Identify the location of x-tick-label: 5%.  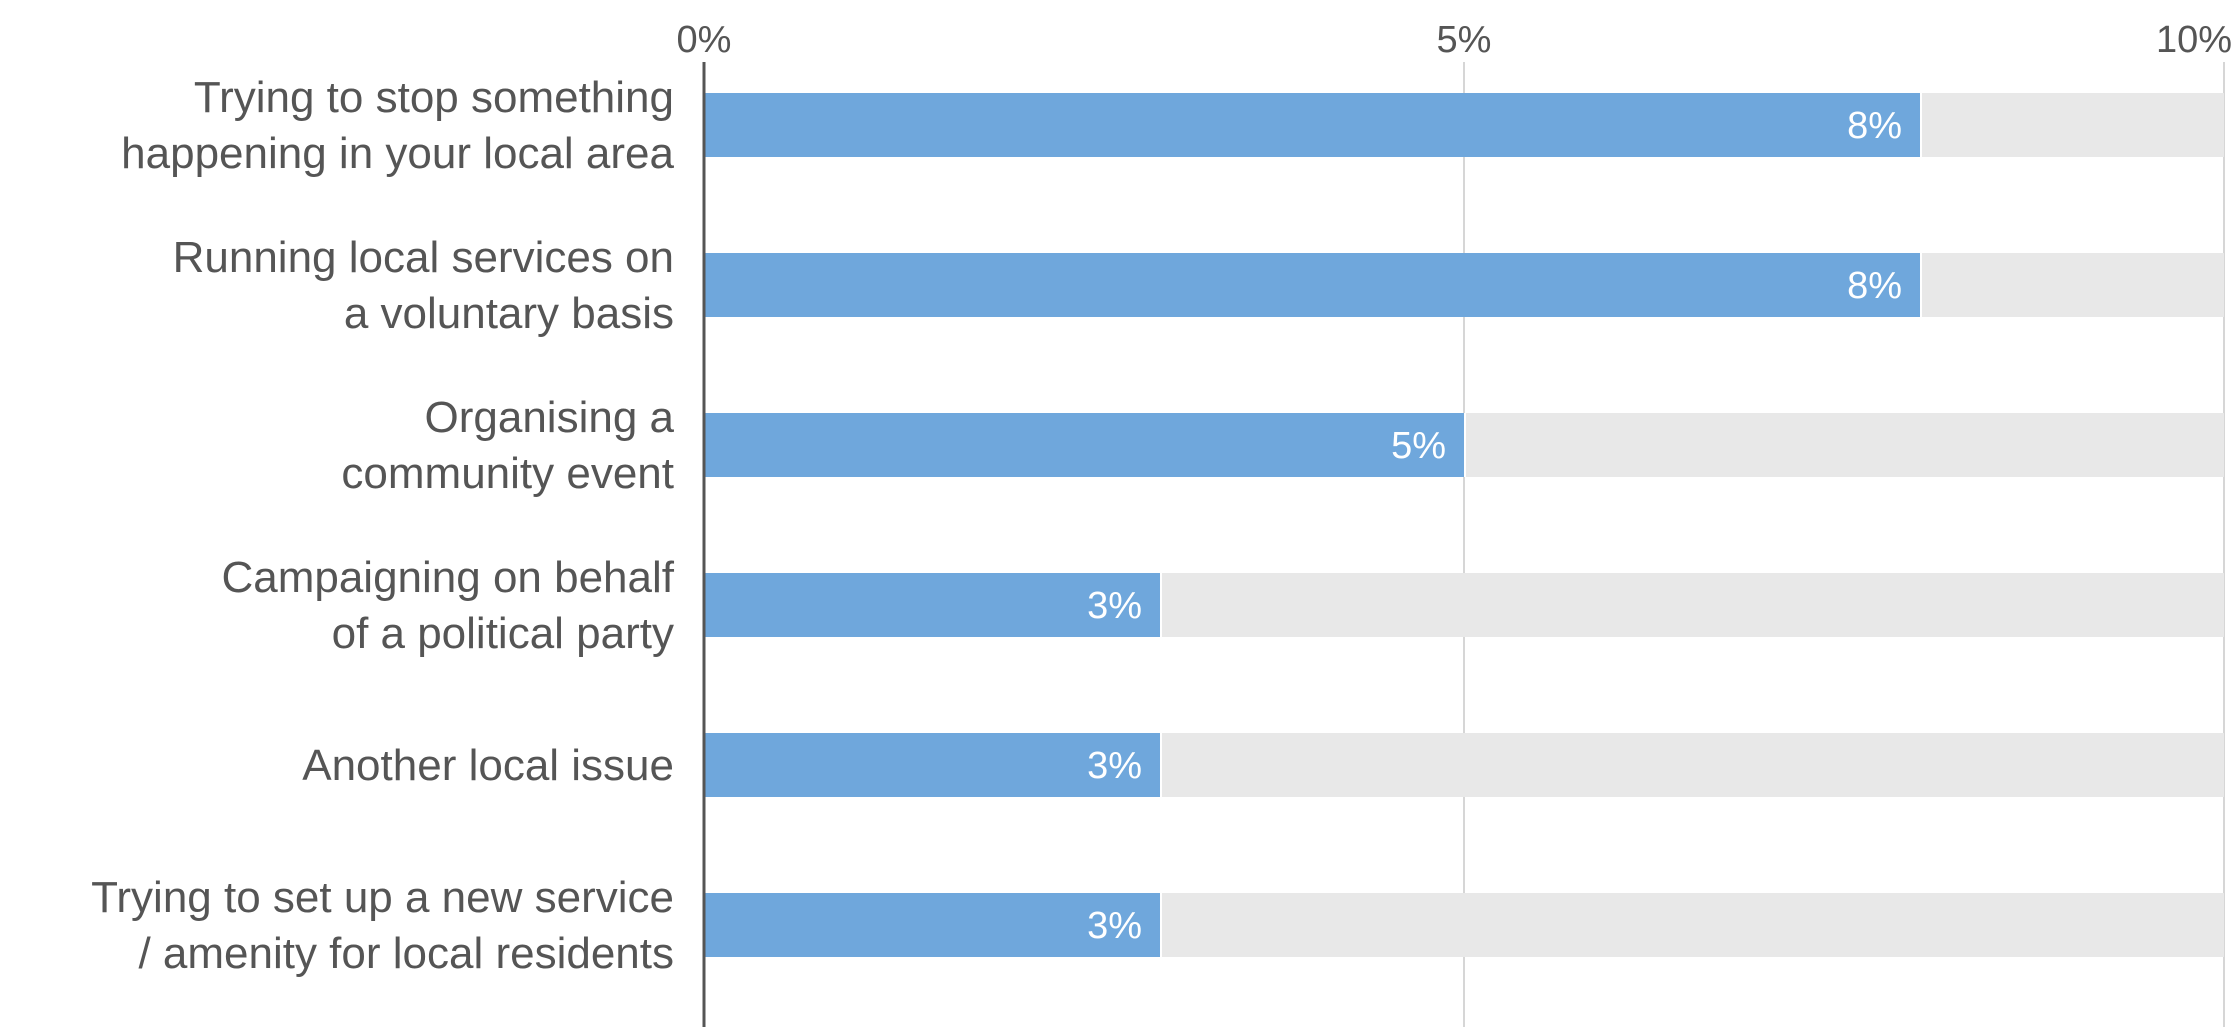
(1464, 40).